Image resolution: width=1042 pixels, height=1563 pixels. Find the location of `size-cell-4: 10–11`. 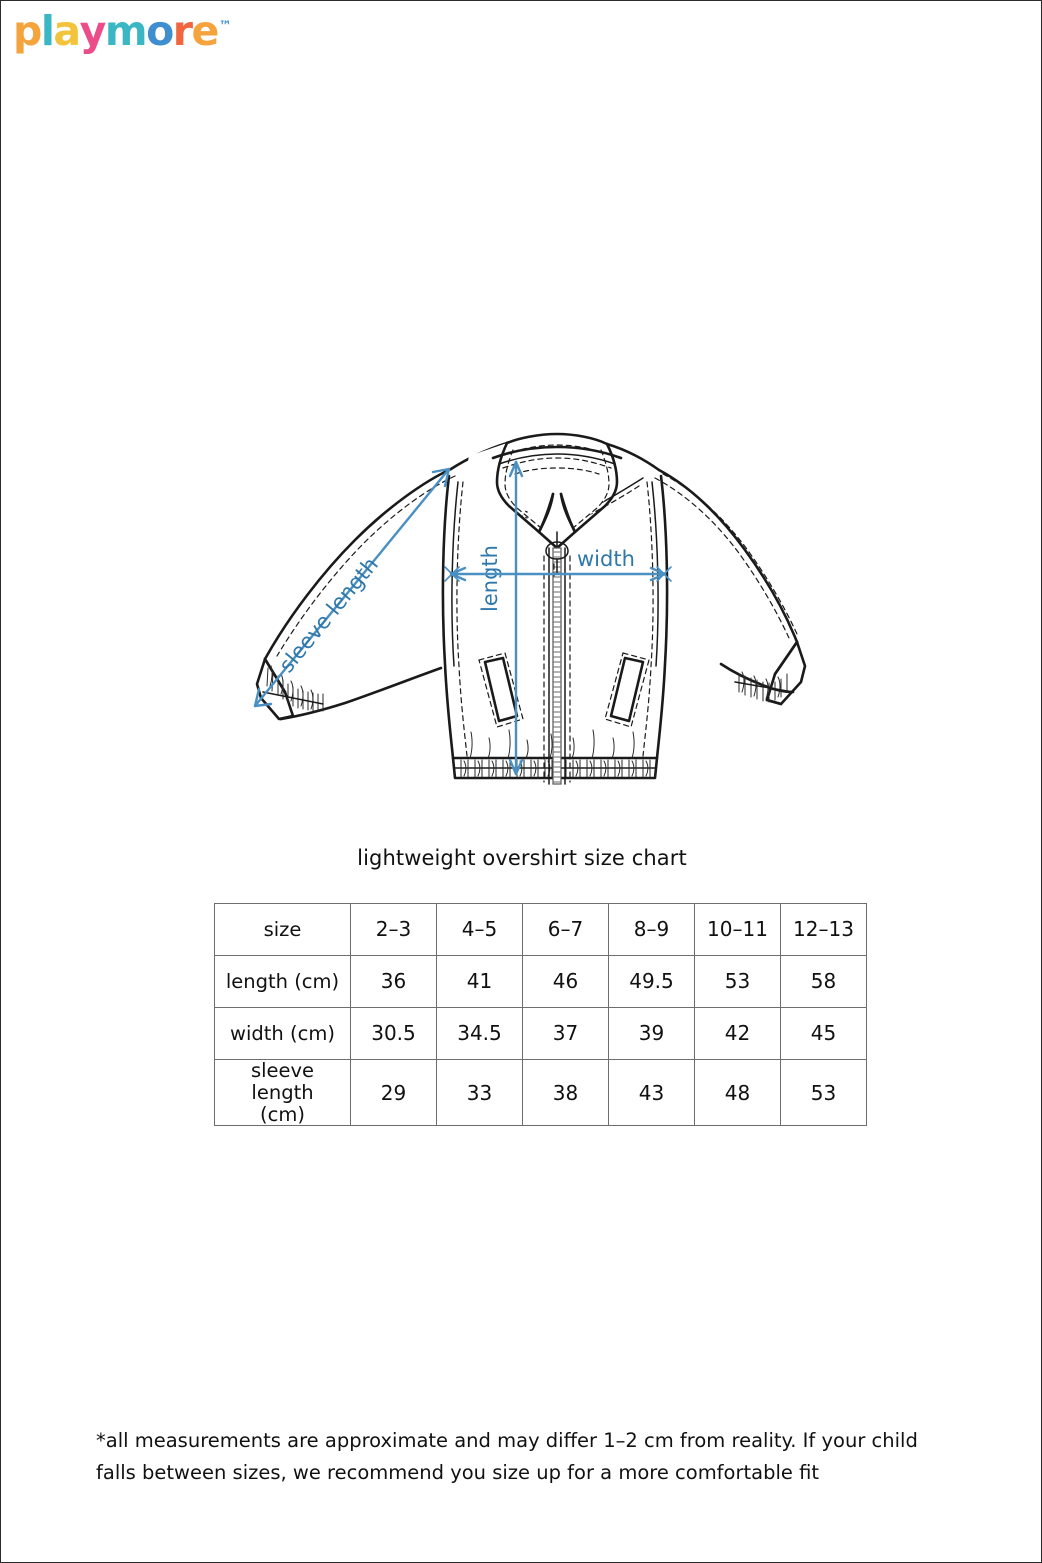

size-cell-4: 10–11 is located at coordinates (737, 929).